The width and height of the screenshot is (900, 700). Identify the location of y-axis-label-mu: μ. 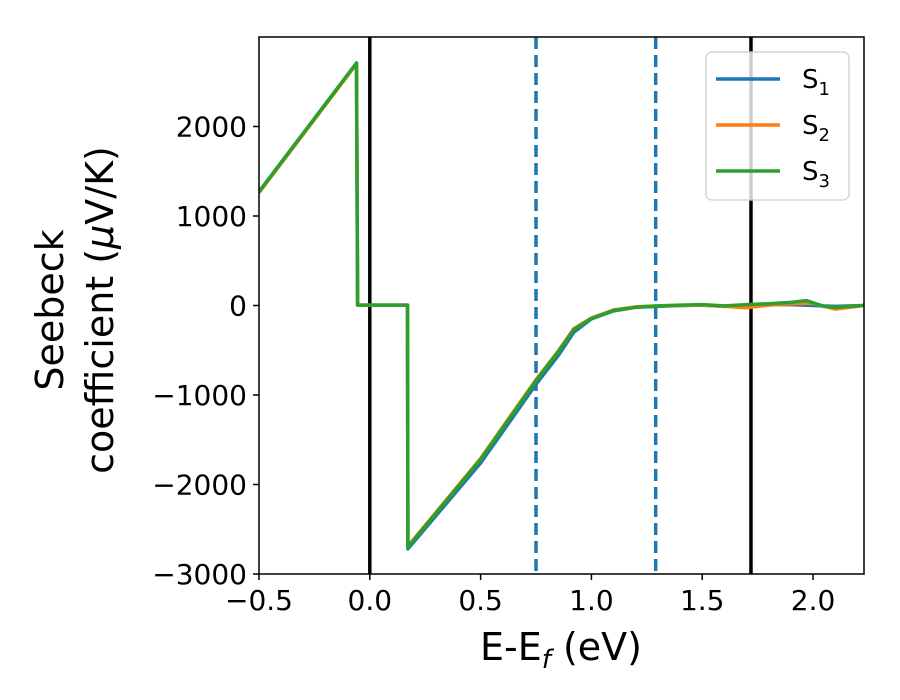
(100, 237).